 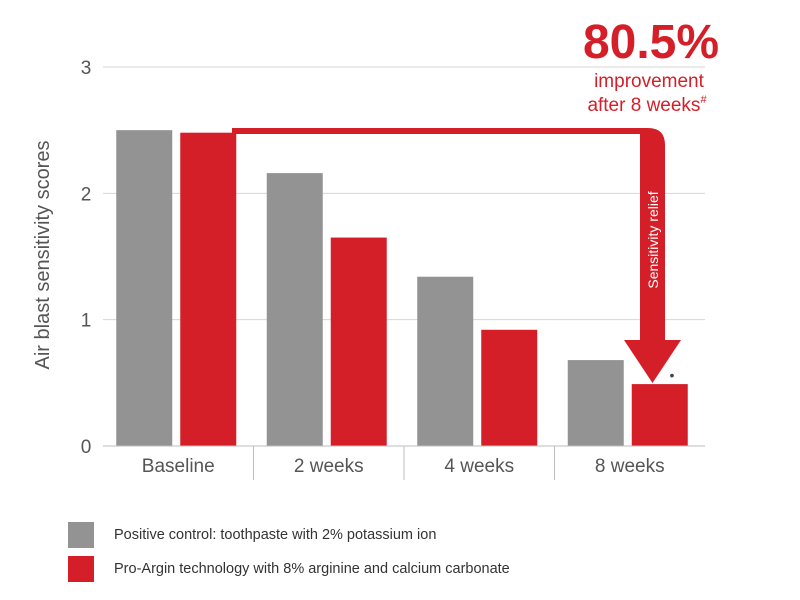 I want to click on relief-arrow-corner, so click(x=652, y=234).